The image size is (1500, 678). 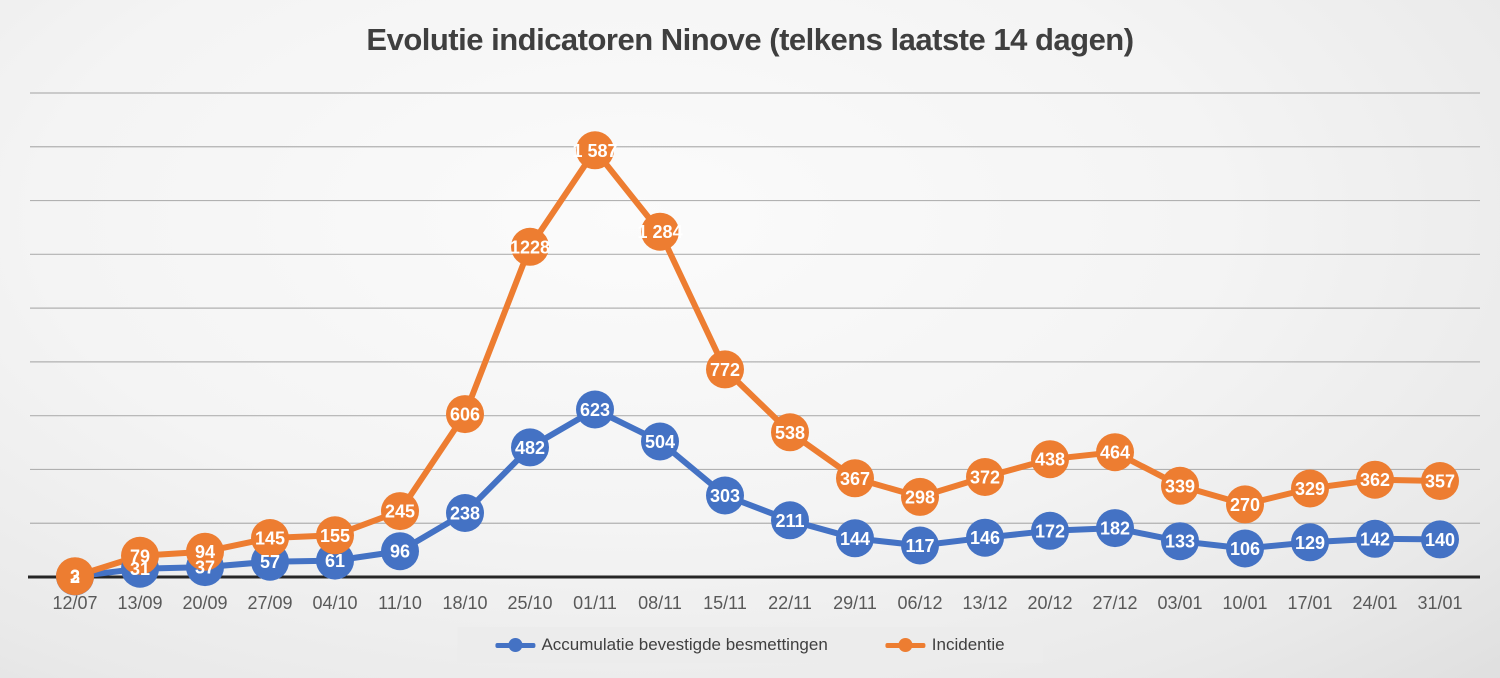 I want to click on data-label-series-0: 133, so click(x=1180, y=542).